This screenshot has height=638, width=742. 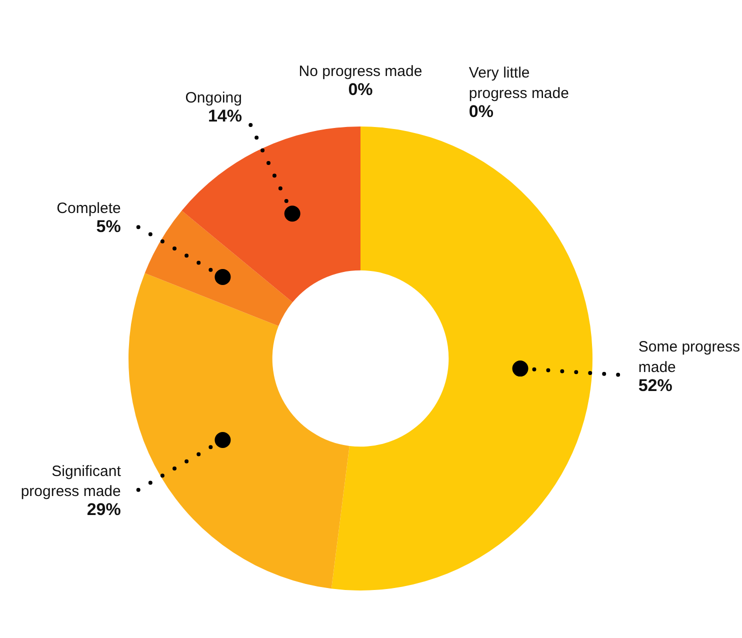 What do you see at coordinates (225, 116) in the screenshot?
I see `data-label: 14%` at bounding box center [225, 116].